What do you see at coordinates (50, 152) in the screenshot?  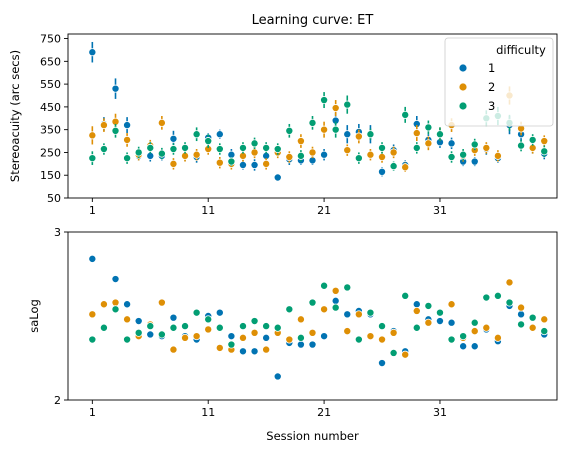 I see `y-tick-label: 250` at bounding box center [50, 152].